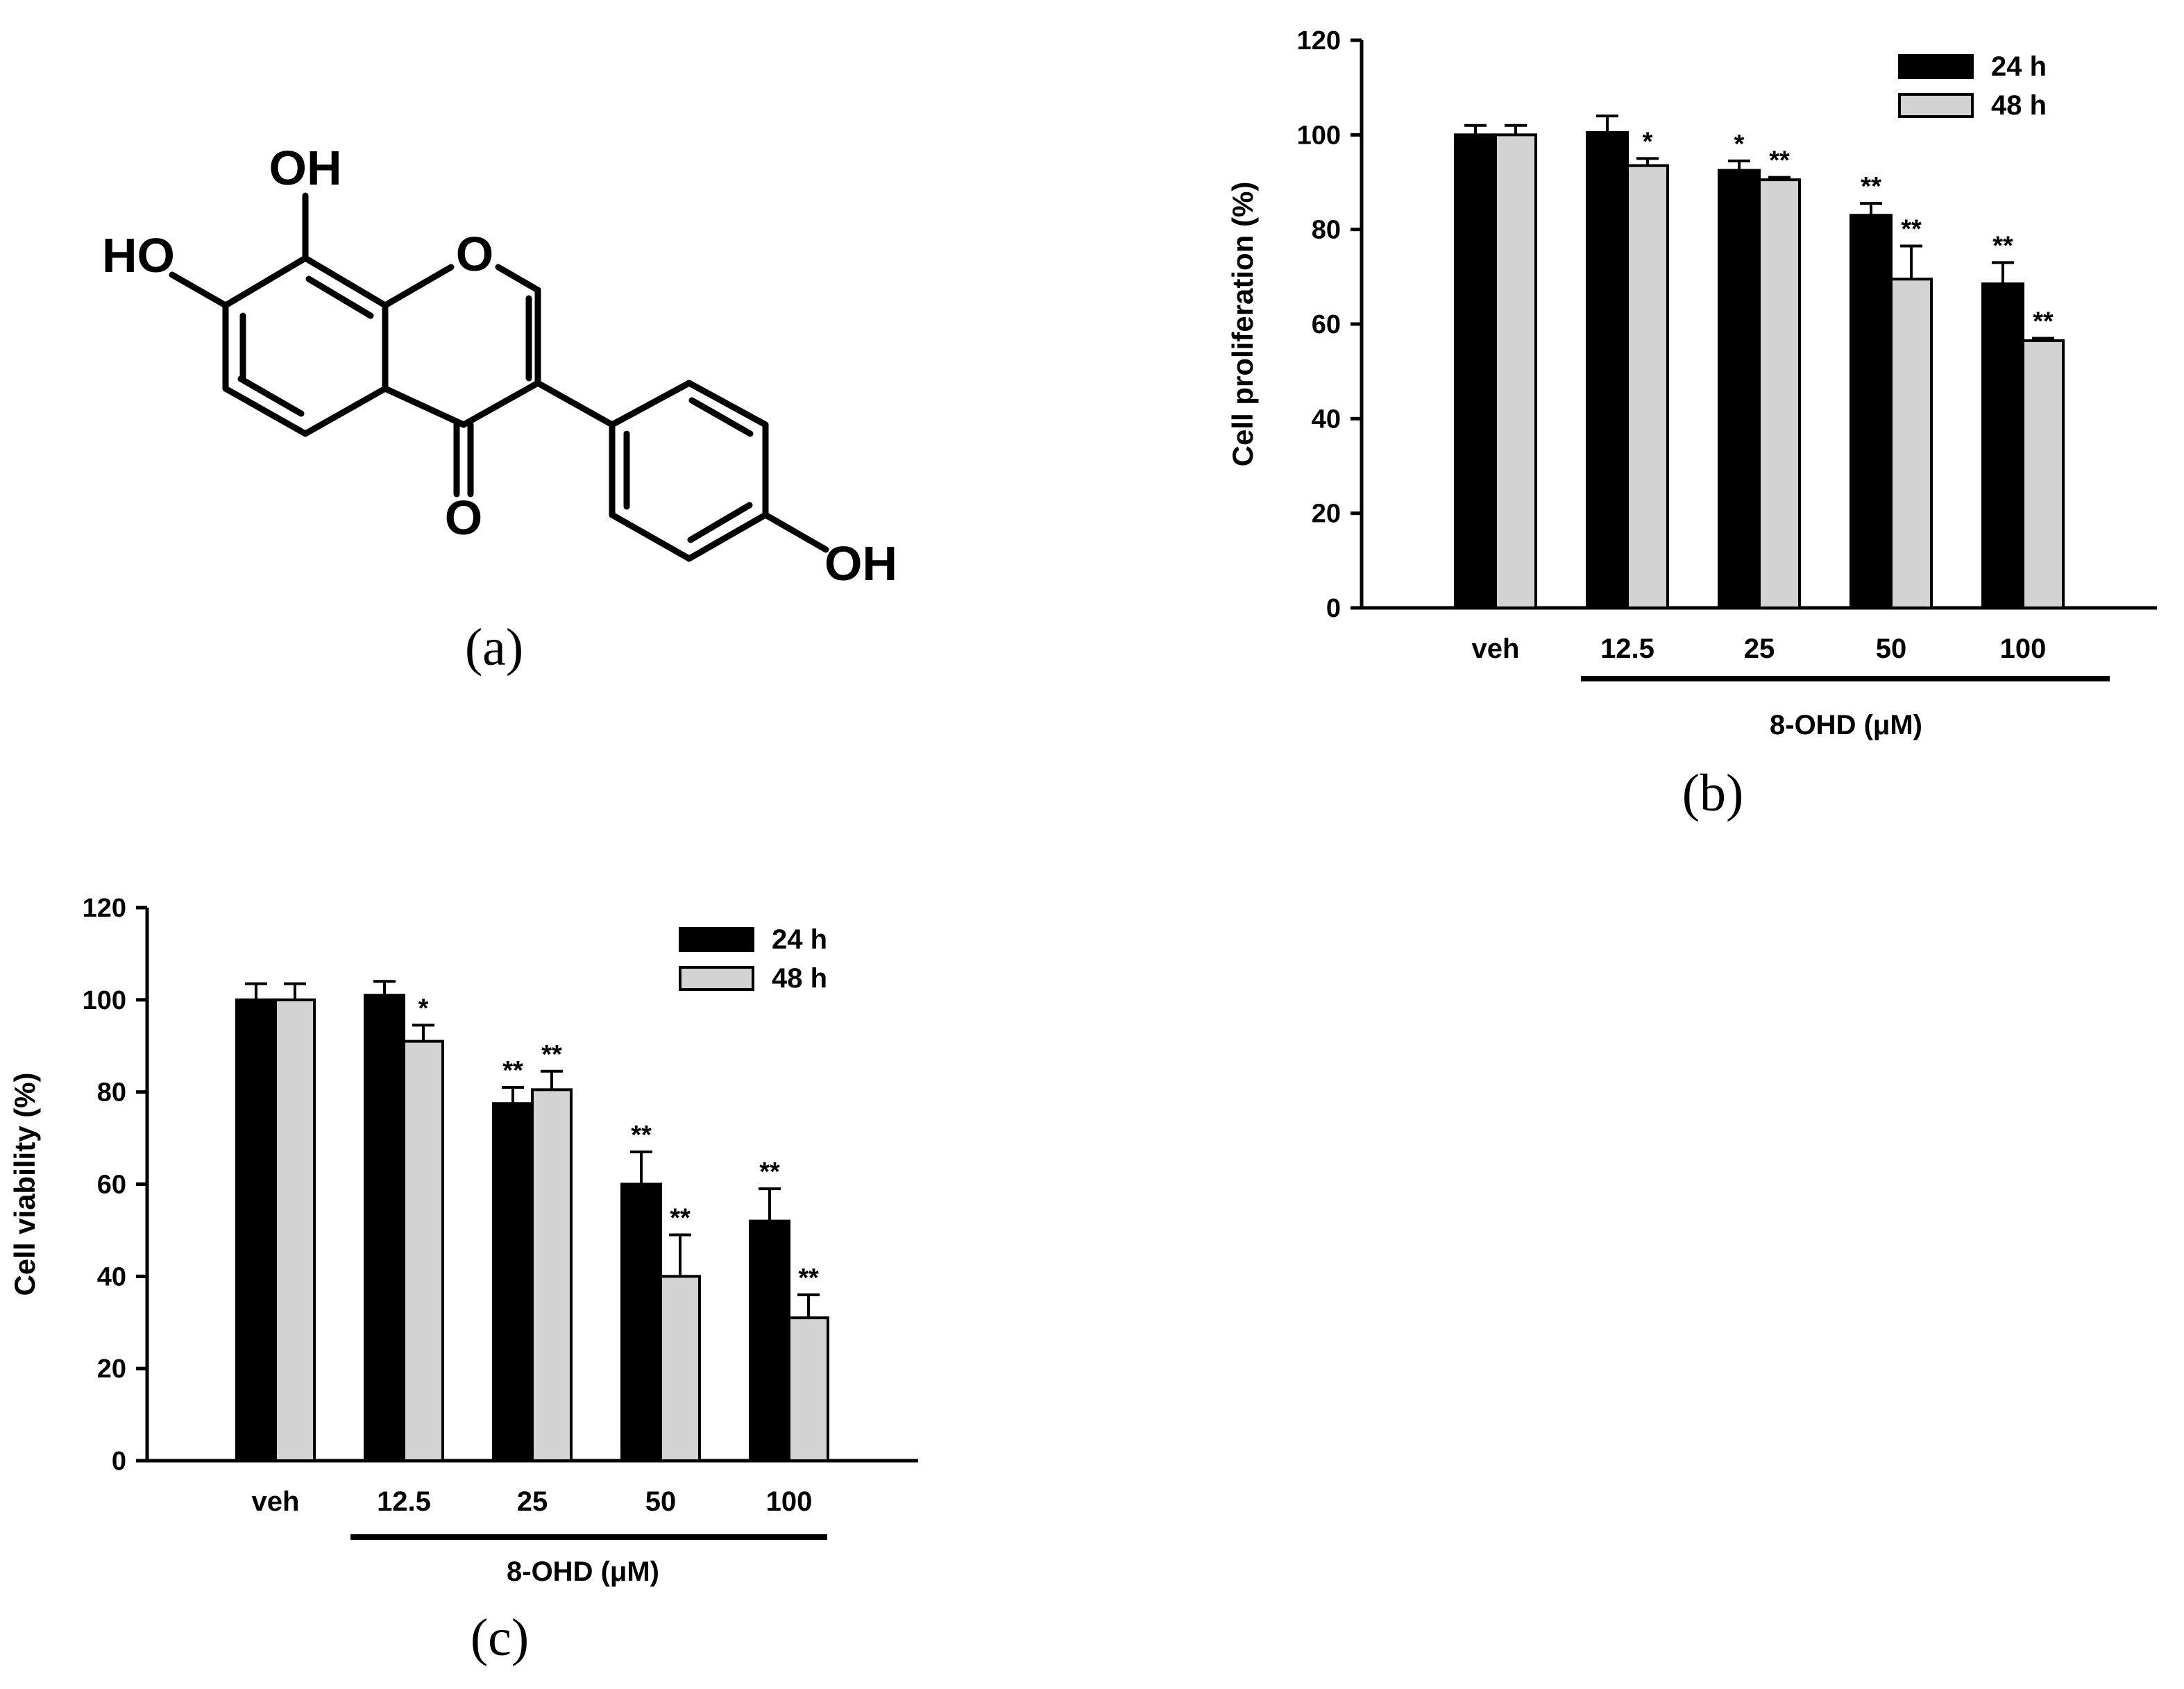 This screenshot has height=1689, width=2184. I want to click on atom-oh-top: OH, so click(305, 168).